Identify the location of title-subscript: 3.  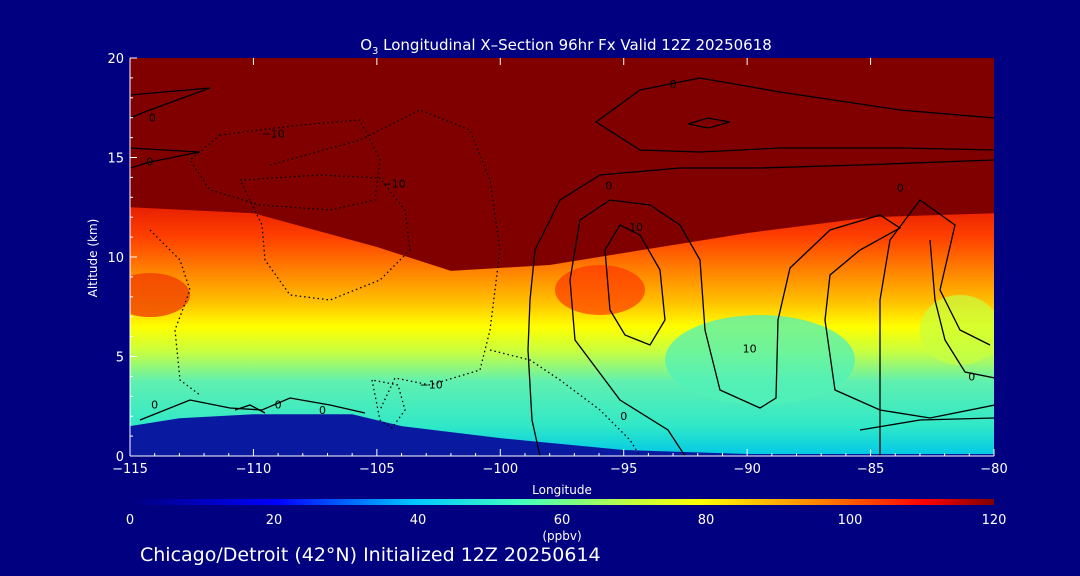
(375, 51).